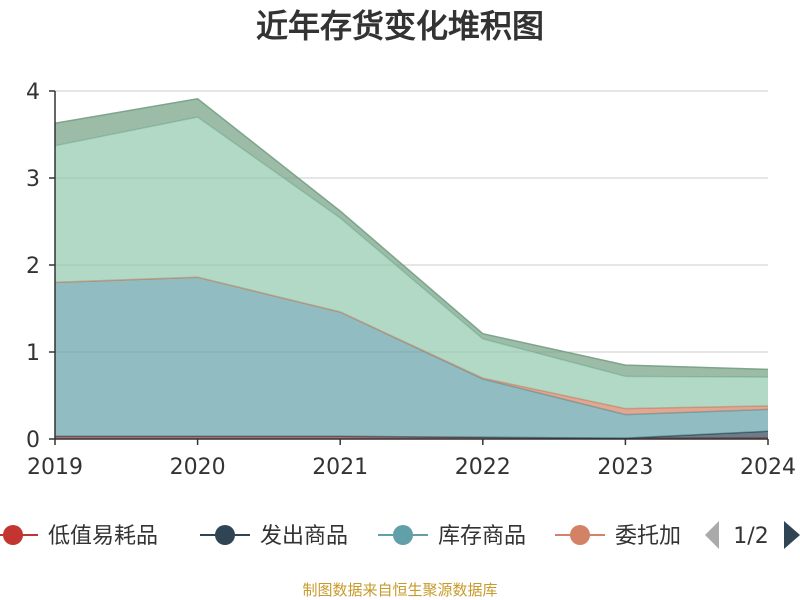  Describe the element at coordinates (712, 535) in the screenshot. I see `legend-prev-page-icon` at that location.